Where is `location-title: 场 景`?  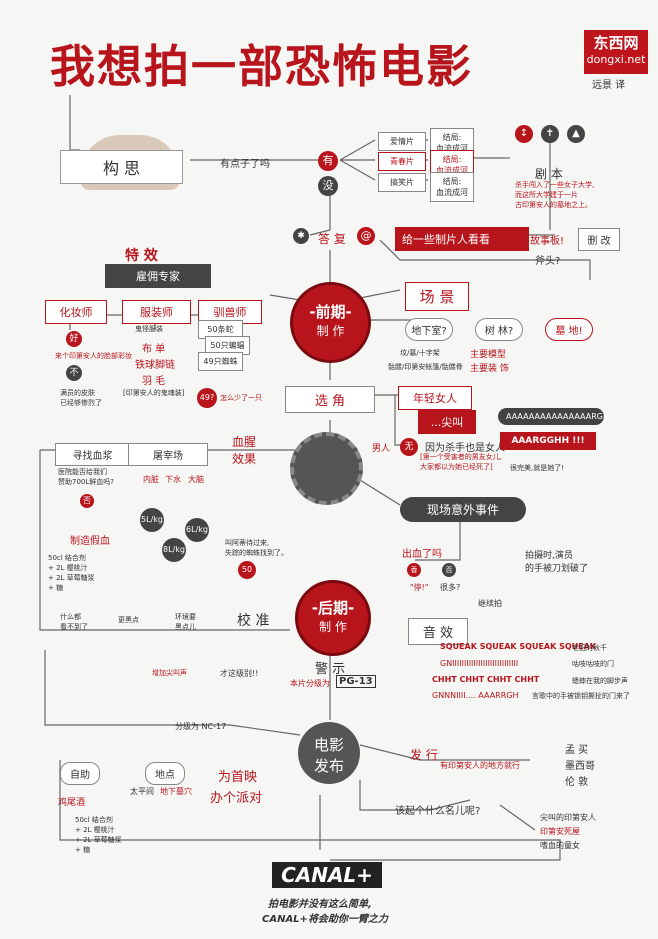
location-title: 场 景 is located at coordinates (437, 296).